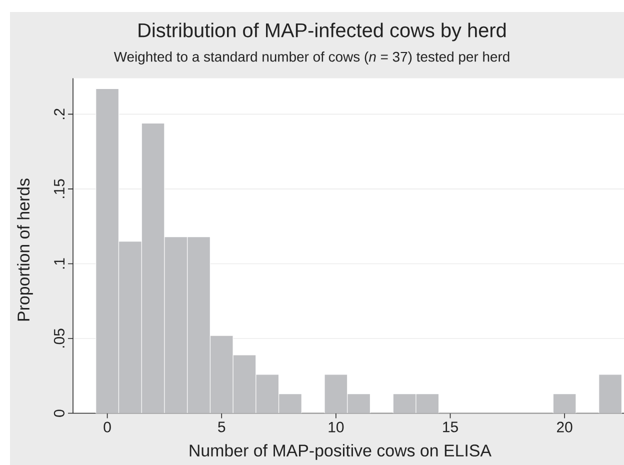 The width and height of the screenshot is (624, 465). Describe the element at coordinates (336, 427) in the screenshot. I see `x-tick-label: 10` at that location.